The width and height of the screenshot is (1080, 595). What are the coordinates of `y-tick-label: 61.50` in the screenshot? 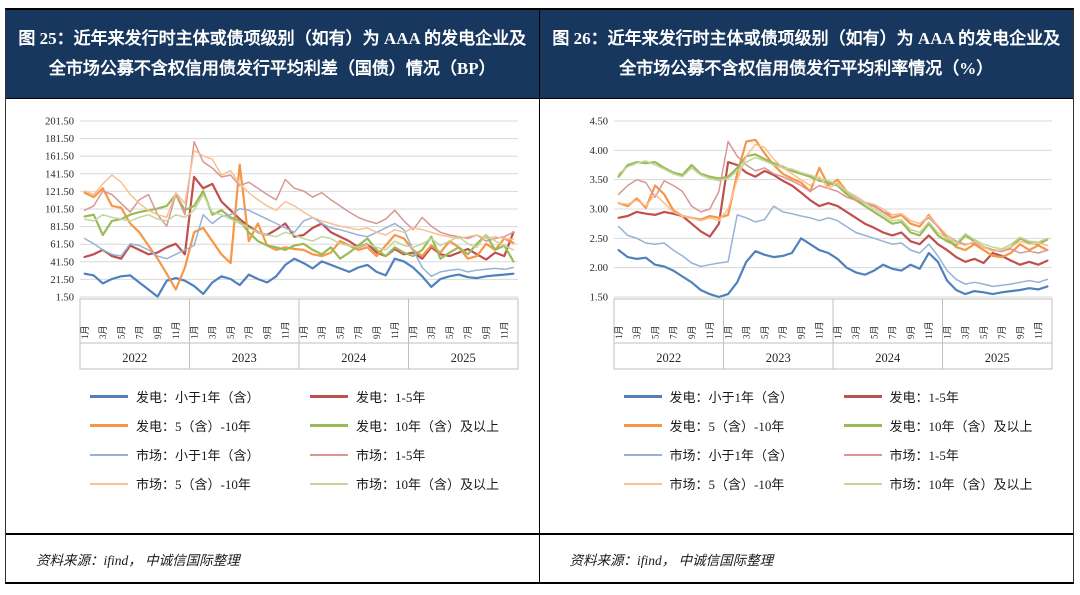 It's located at (63, 245).